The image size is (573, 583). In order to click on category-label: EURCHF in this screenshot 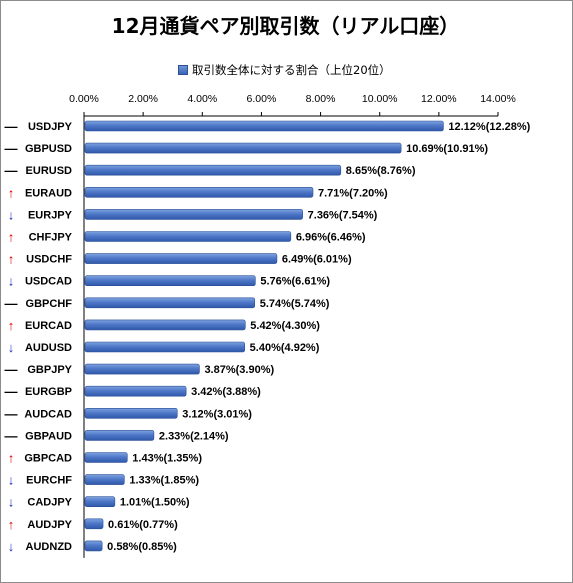, I will do `click(49, 481)`.